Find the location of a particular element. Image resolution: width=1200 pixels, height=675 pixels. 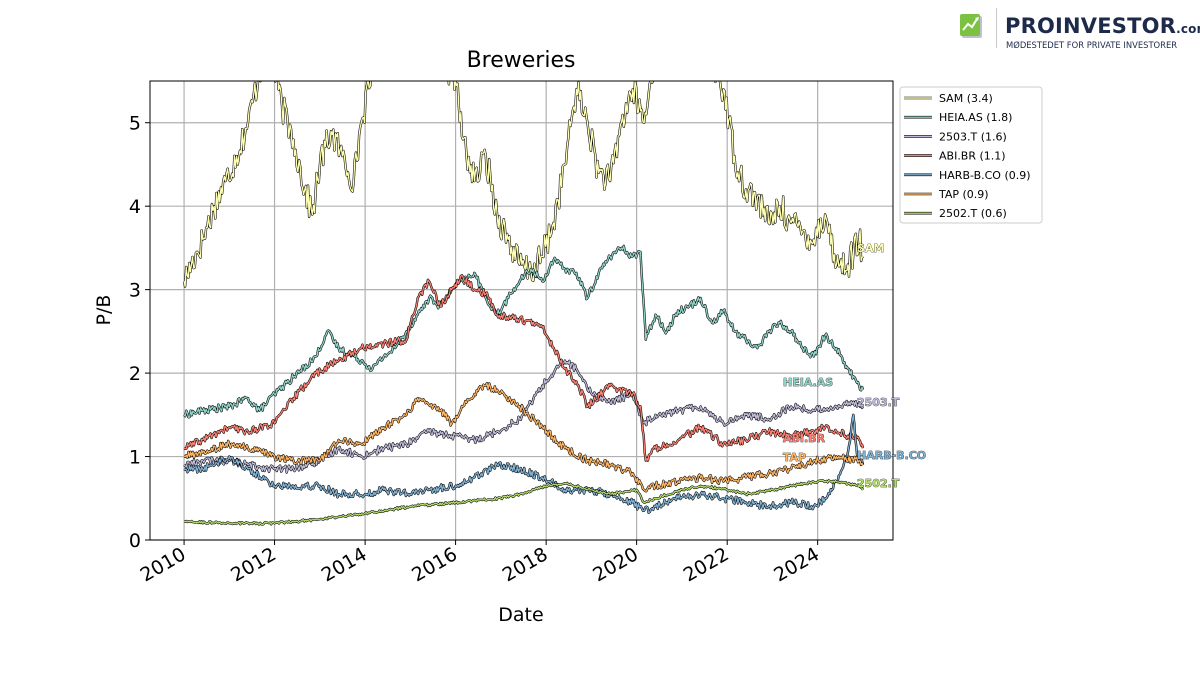

y-axis-label: P/B is located at coordinates (104, 310).